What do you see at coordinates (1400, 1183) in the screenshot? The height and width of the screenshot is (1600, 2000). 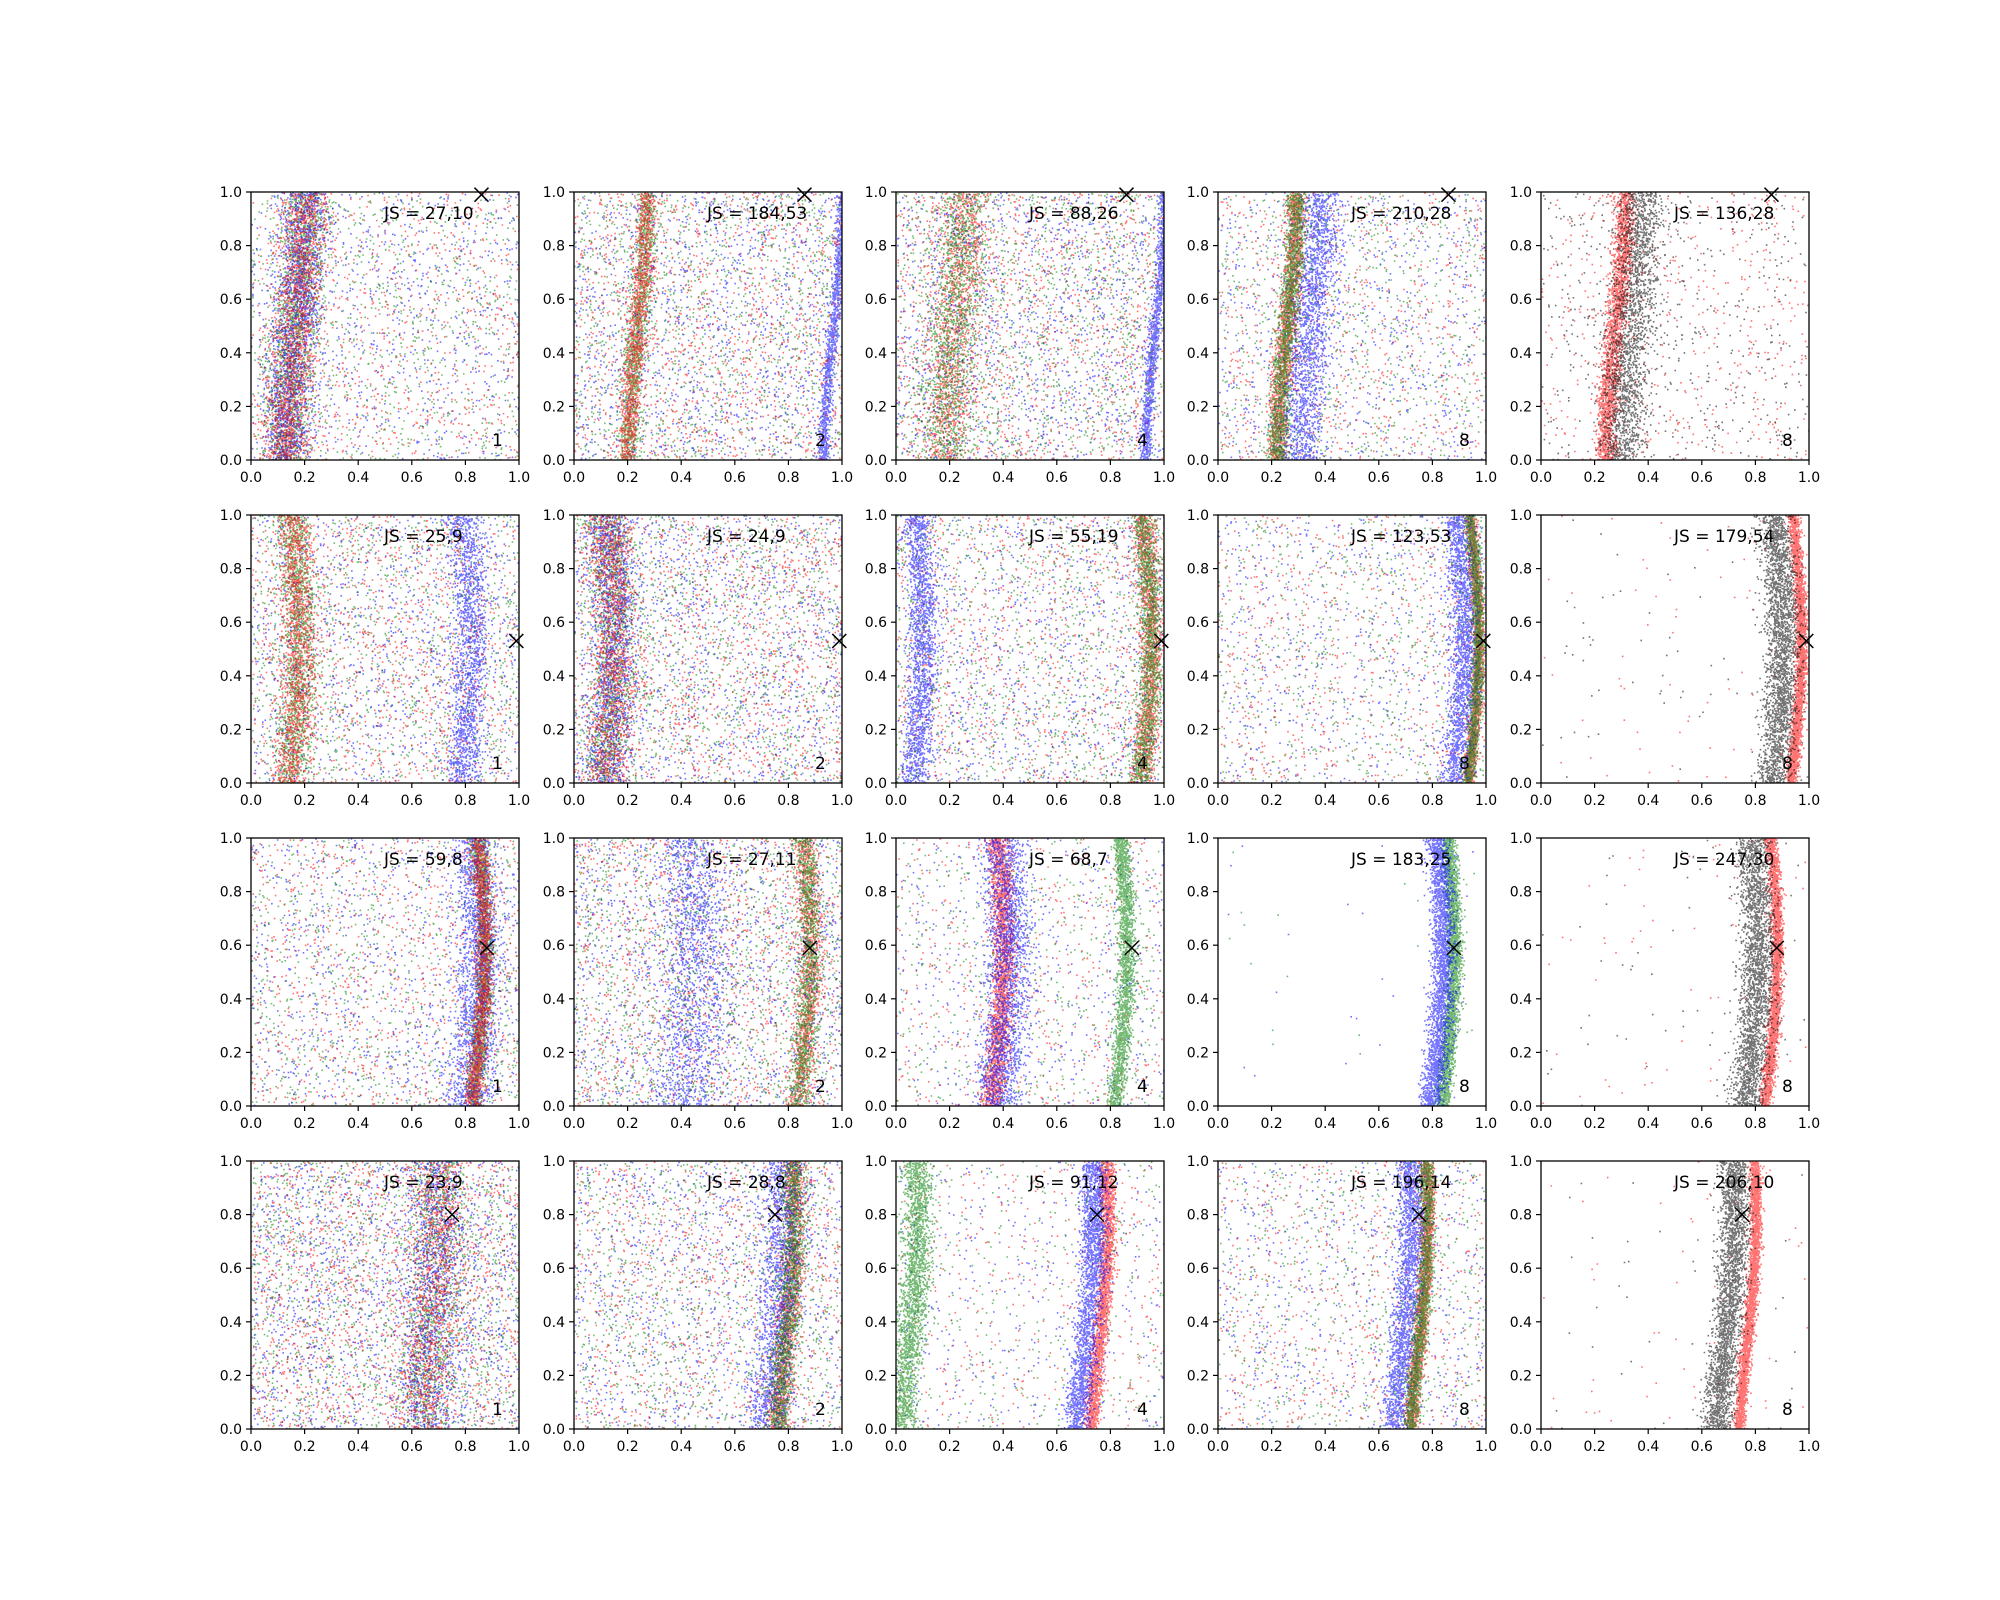 I see `js-label: JS = 196,14` at bounding box center [1400, 1183].